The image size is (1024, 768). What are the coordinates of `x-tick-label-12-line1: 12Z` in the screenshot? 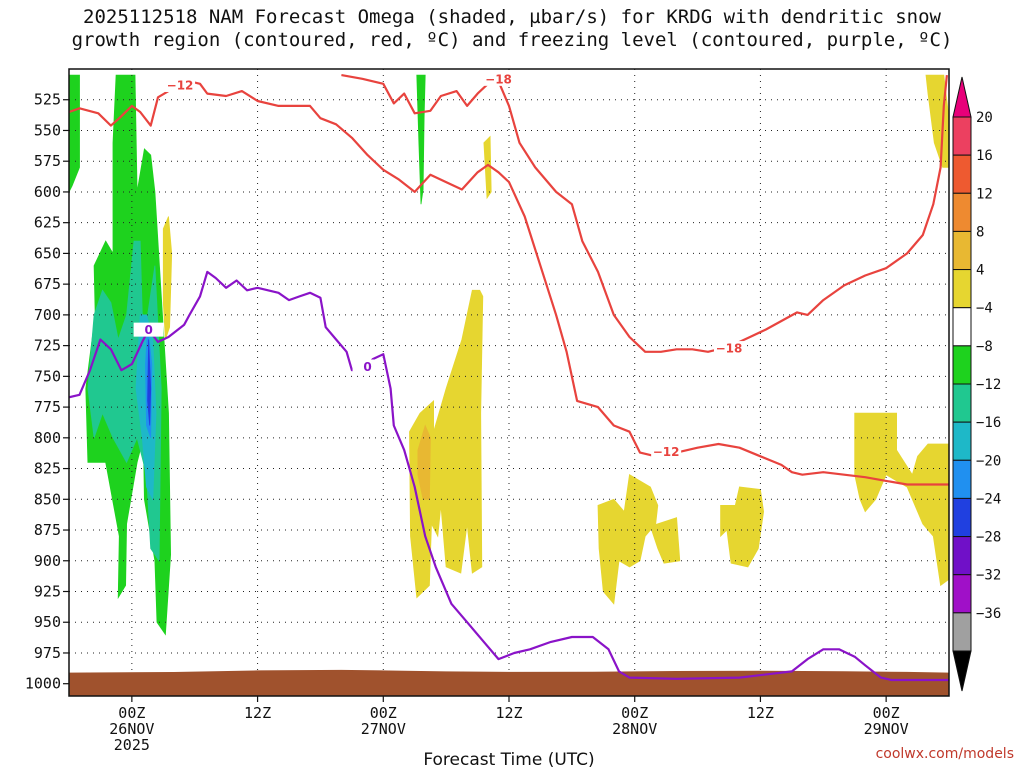 It's located at (257, 713).